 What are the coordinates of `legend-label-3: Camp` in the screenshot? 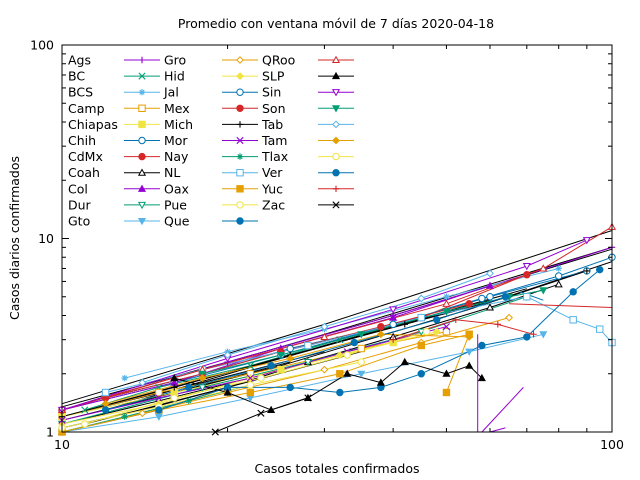 It's located at (86, 108).